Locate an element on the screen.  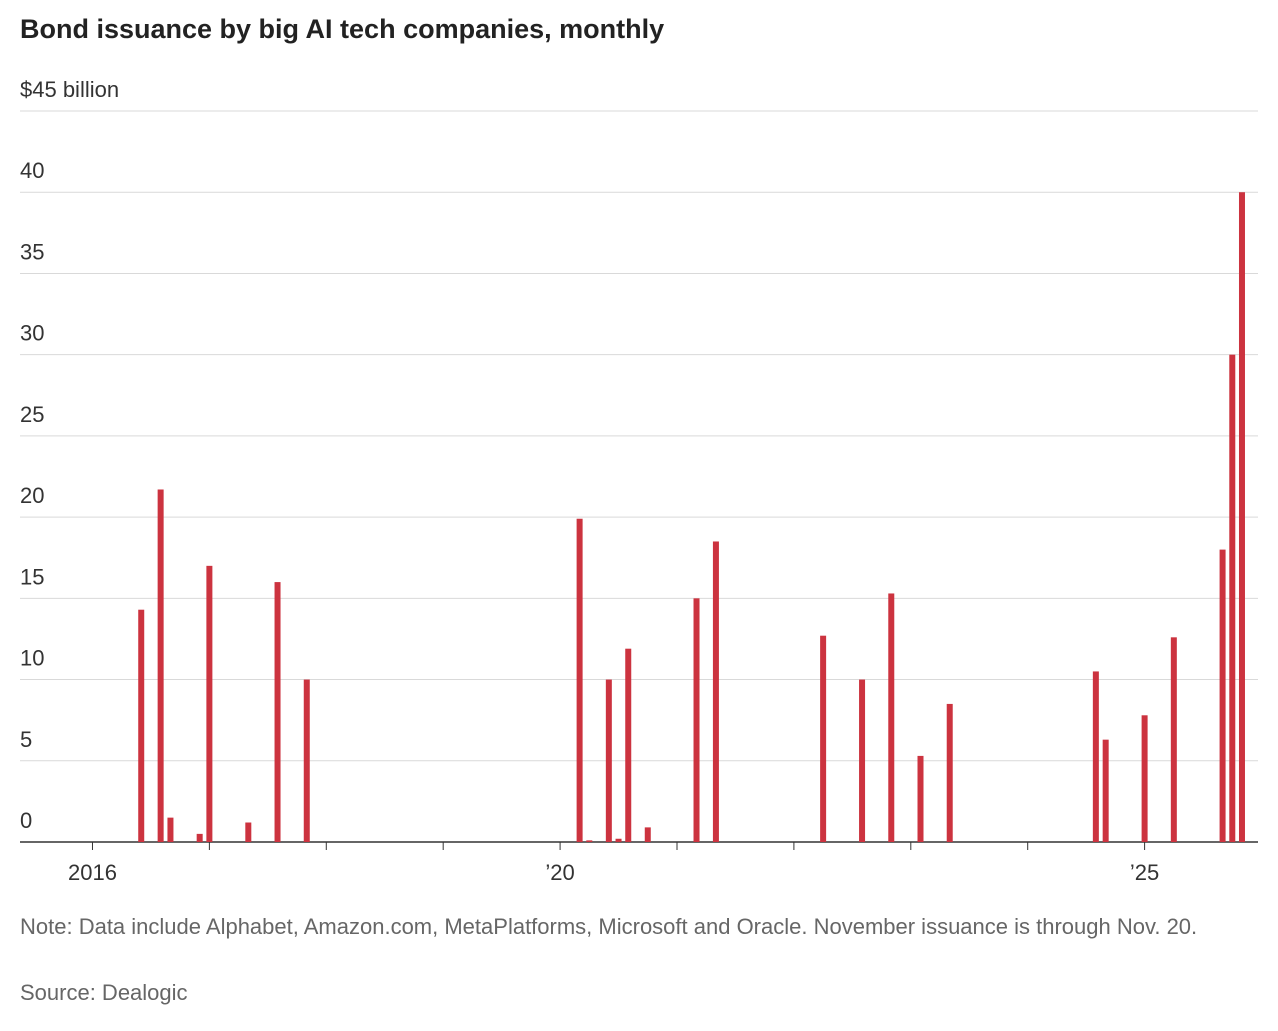
y-tick-label: 35 is located at coordinates (32, 251).